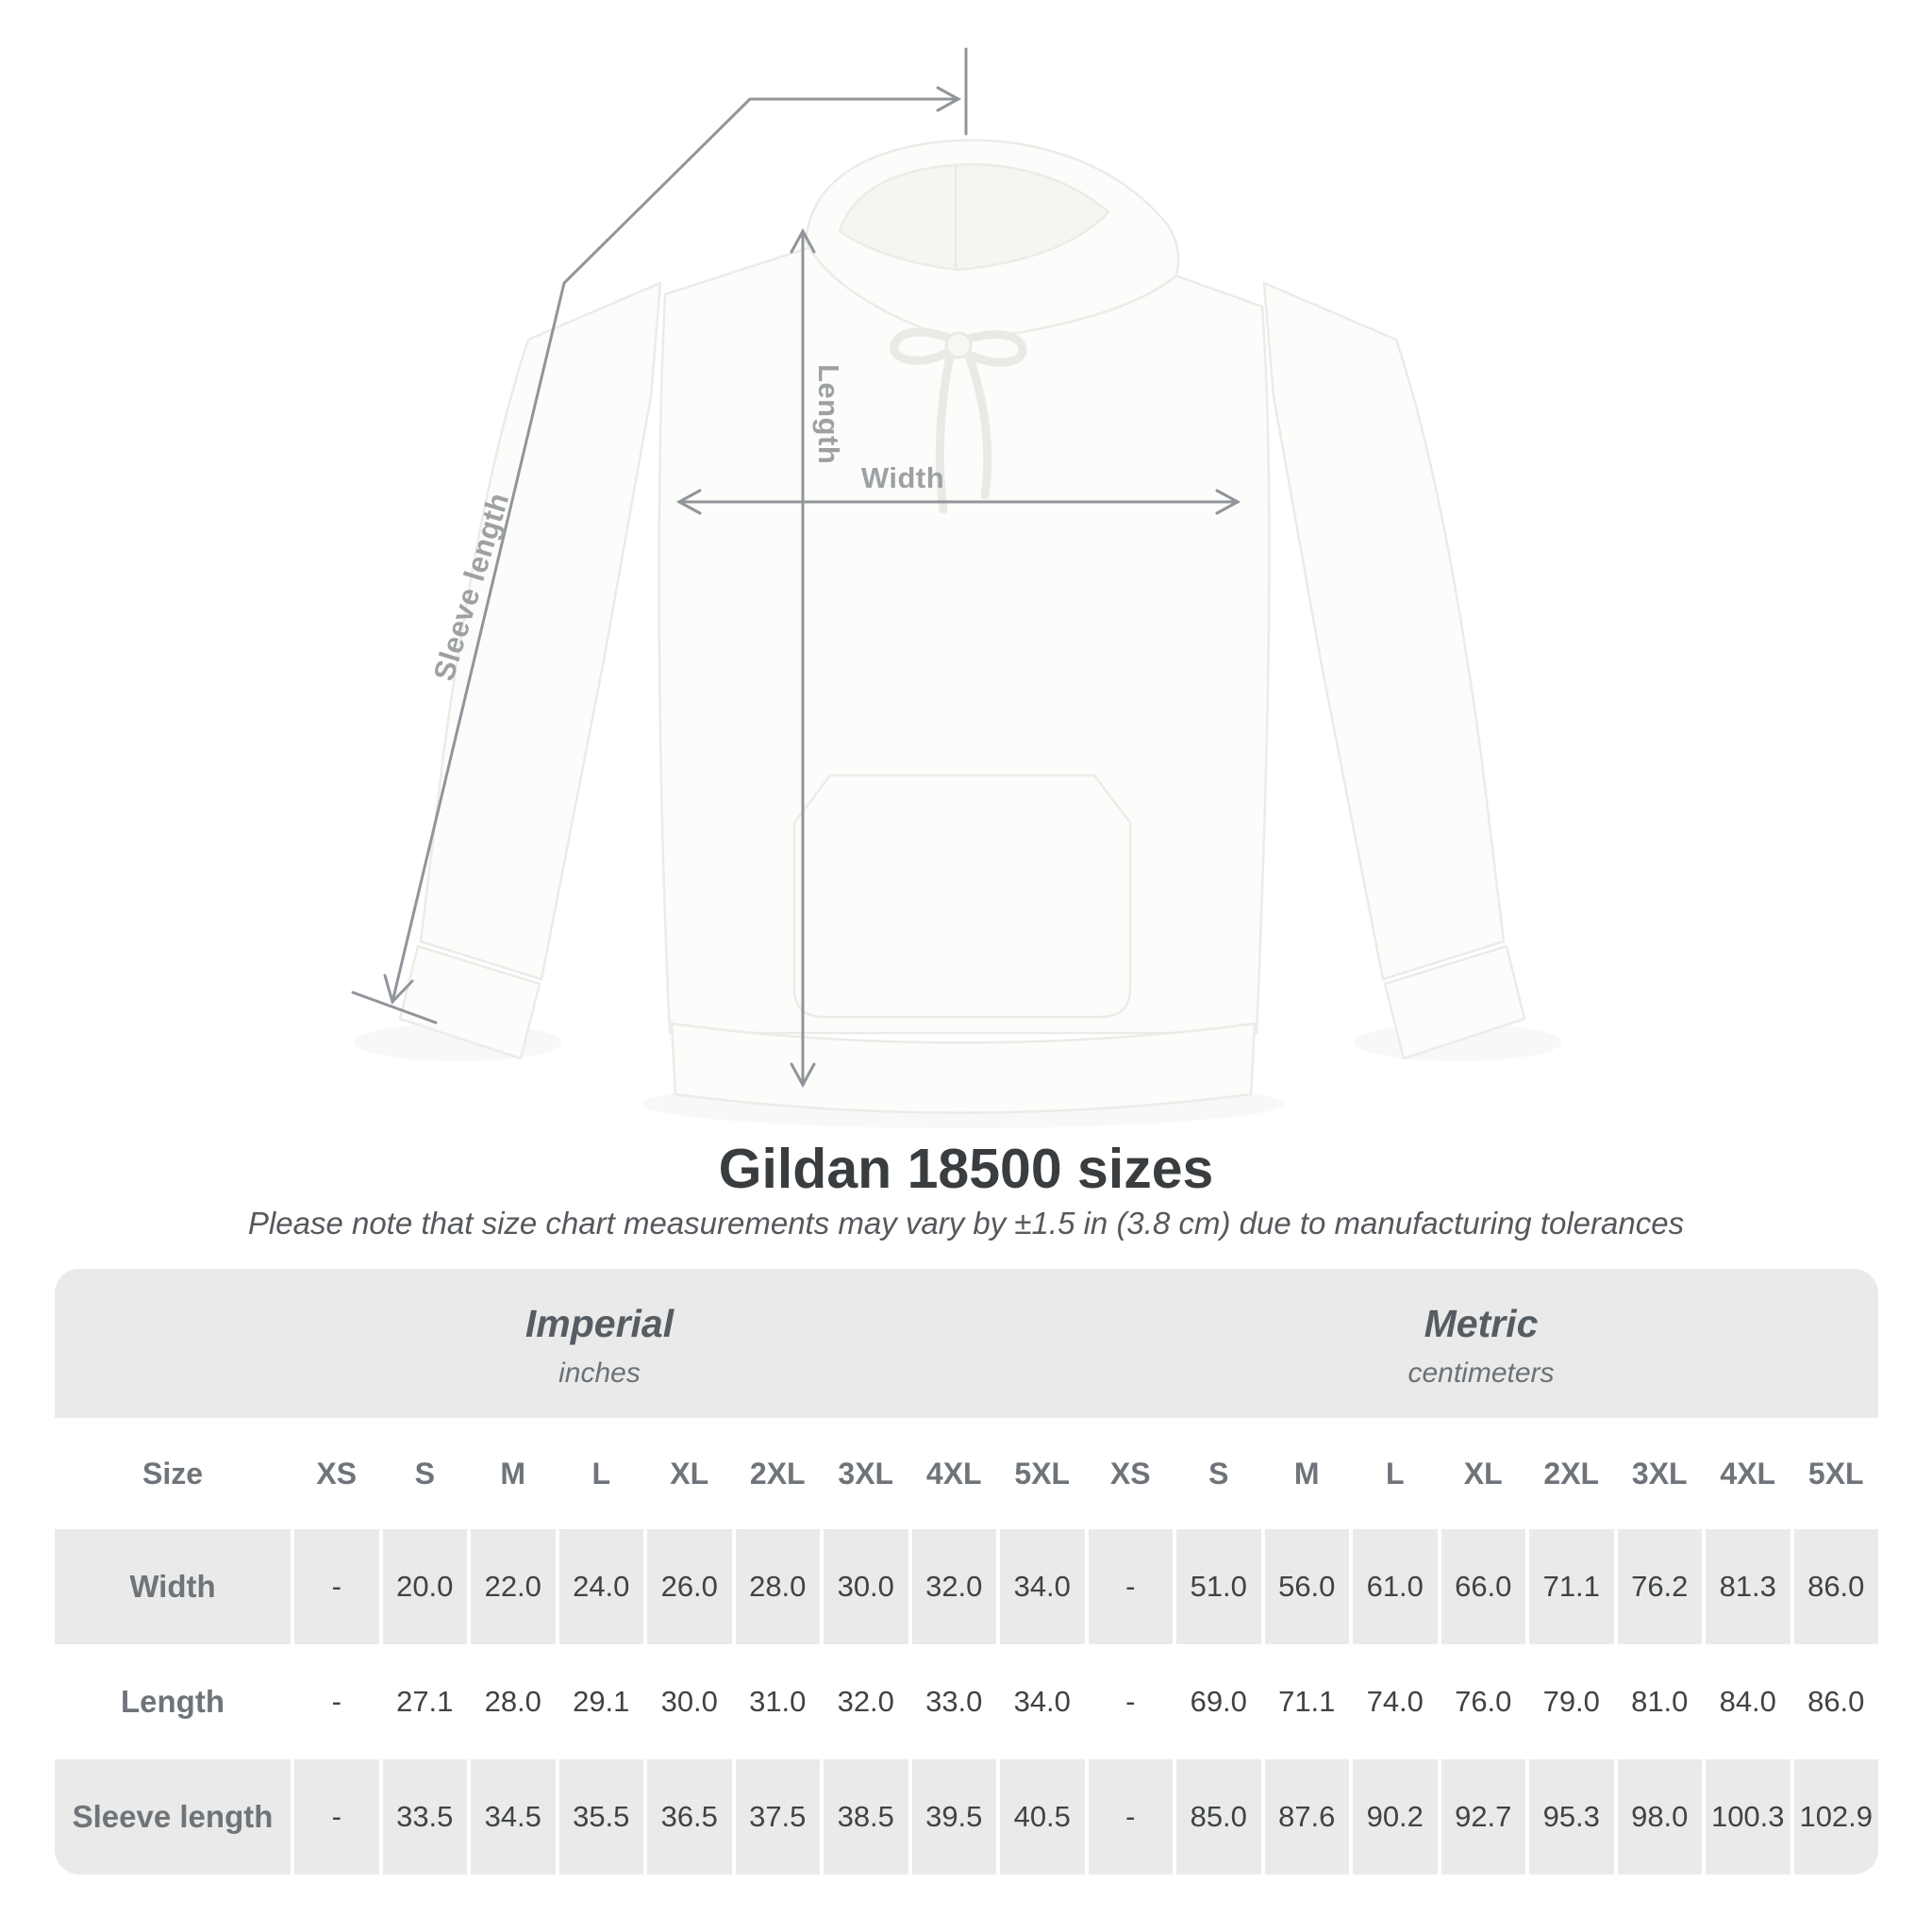 Image resolution: width=1932 pixels, height=1932 pixels. I want to click on drawstring-knot, so click(959, 345).